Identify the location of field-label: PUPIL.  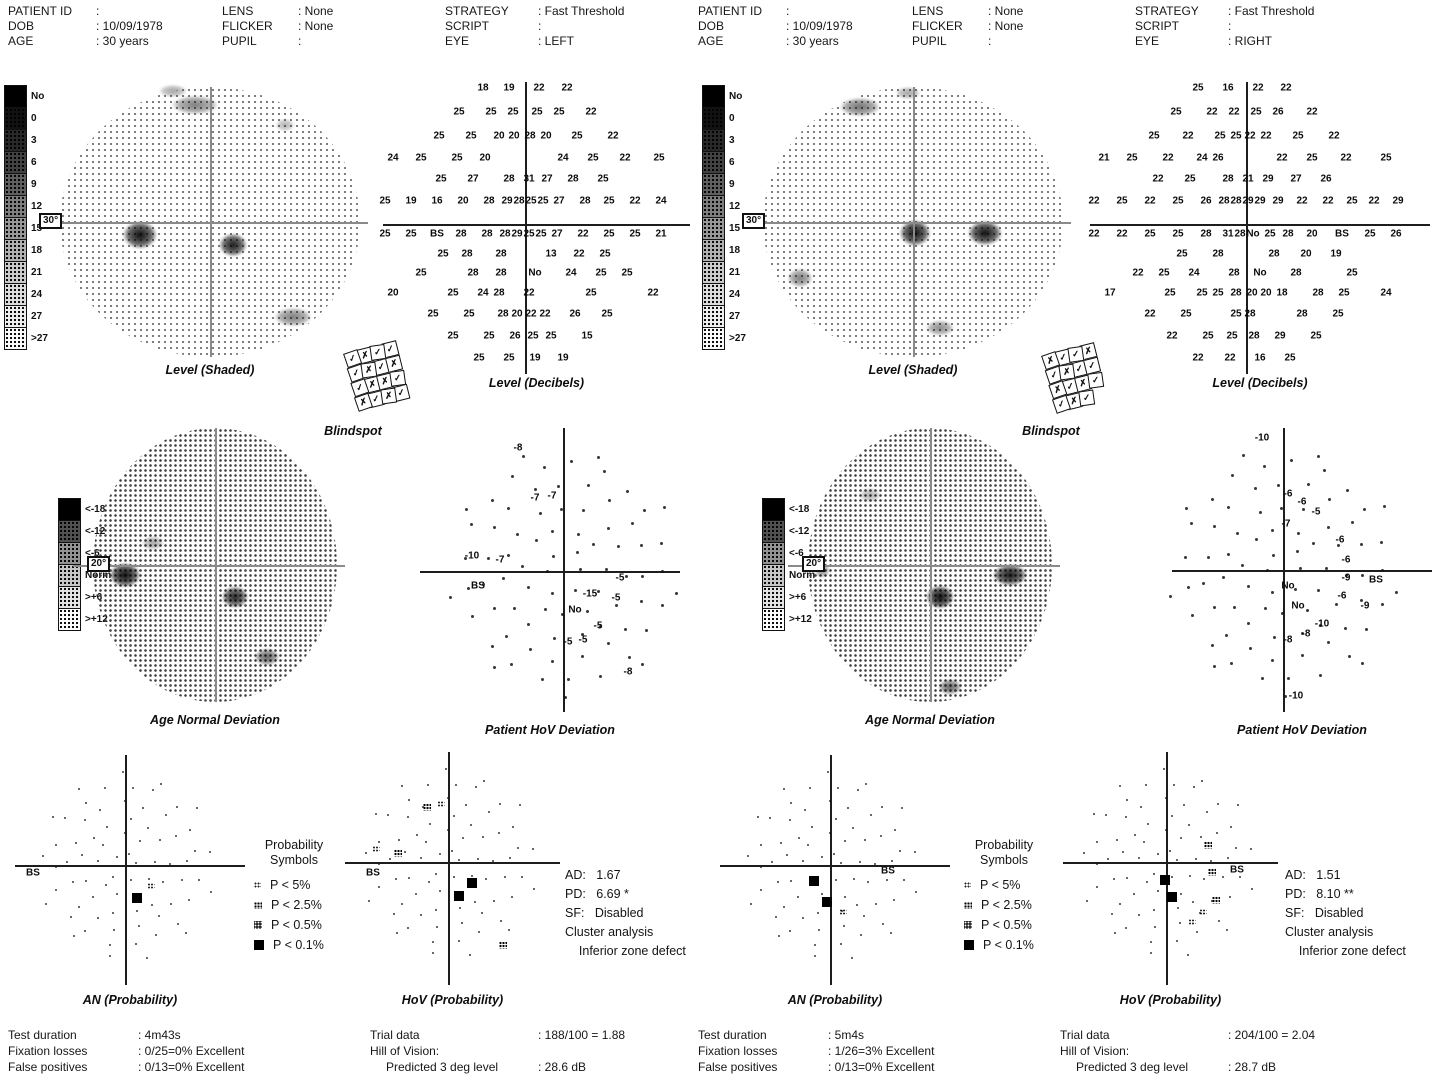
(929, 41).